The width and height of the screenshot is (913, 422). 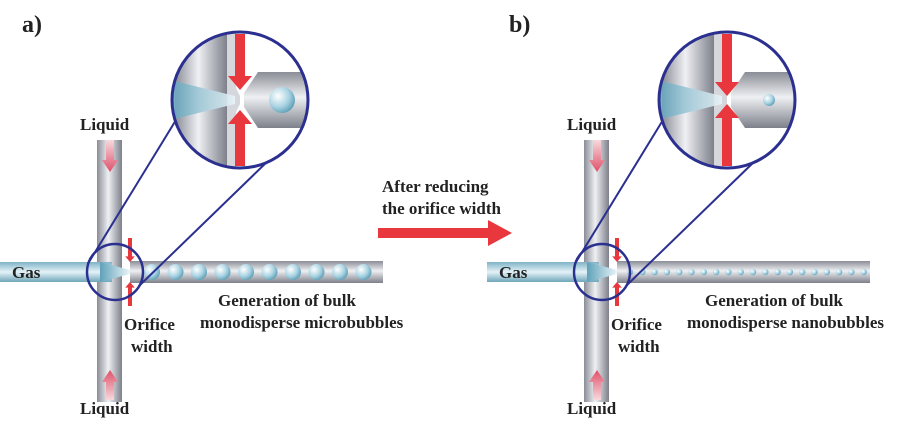 What do you see at coordinates (785, 322) in the screenshot?
I see `generation-label: monodisperse nanobubbles` at bounding box center [785, 322].